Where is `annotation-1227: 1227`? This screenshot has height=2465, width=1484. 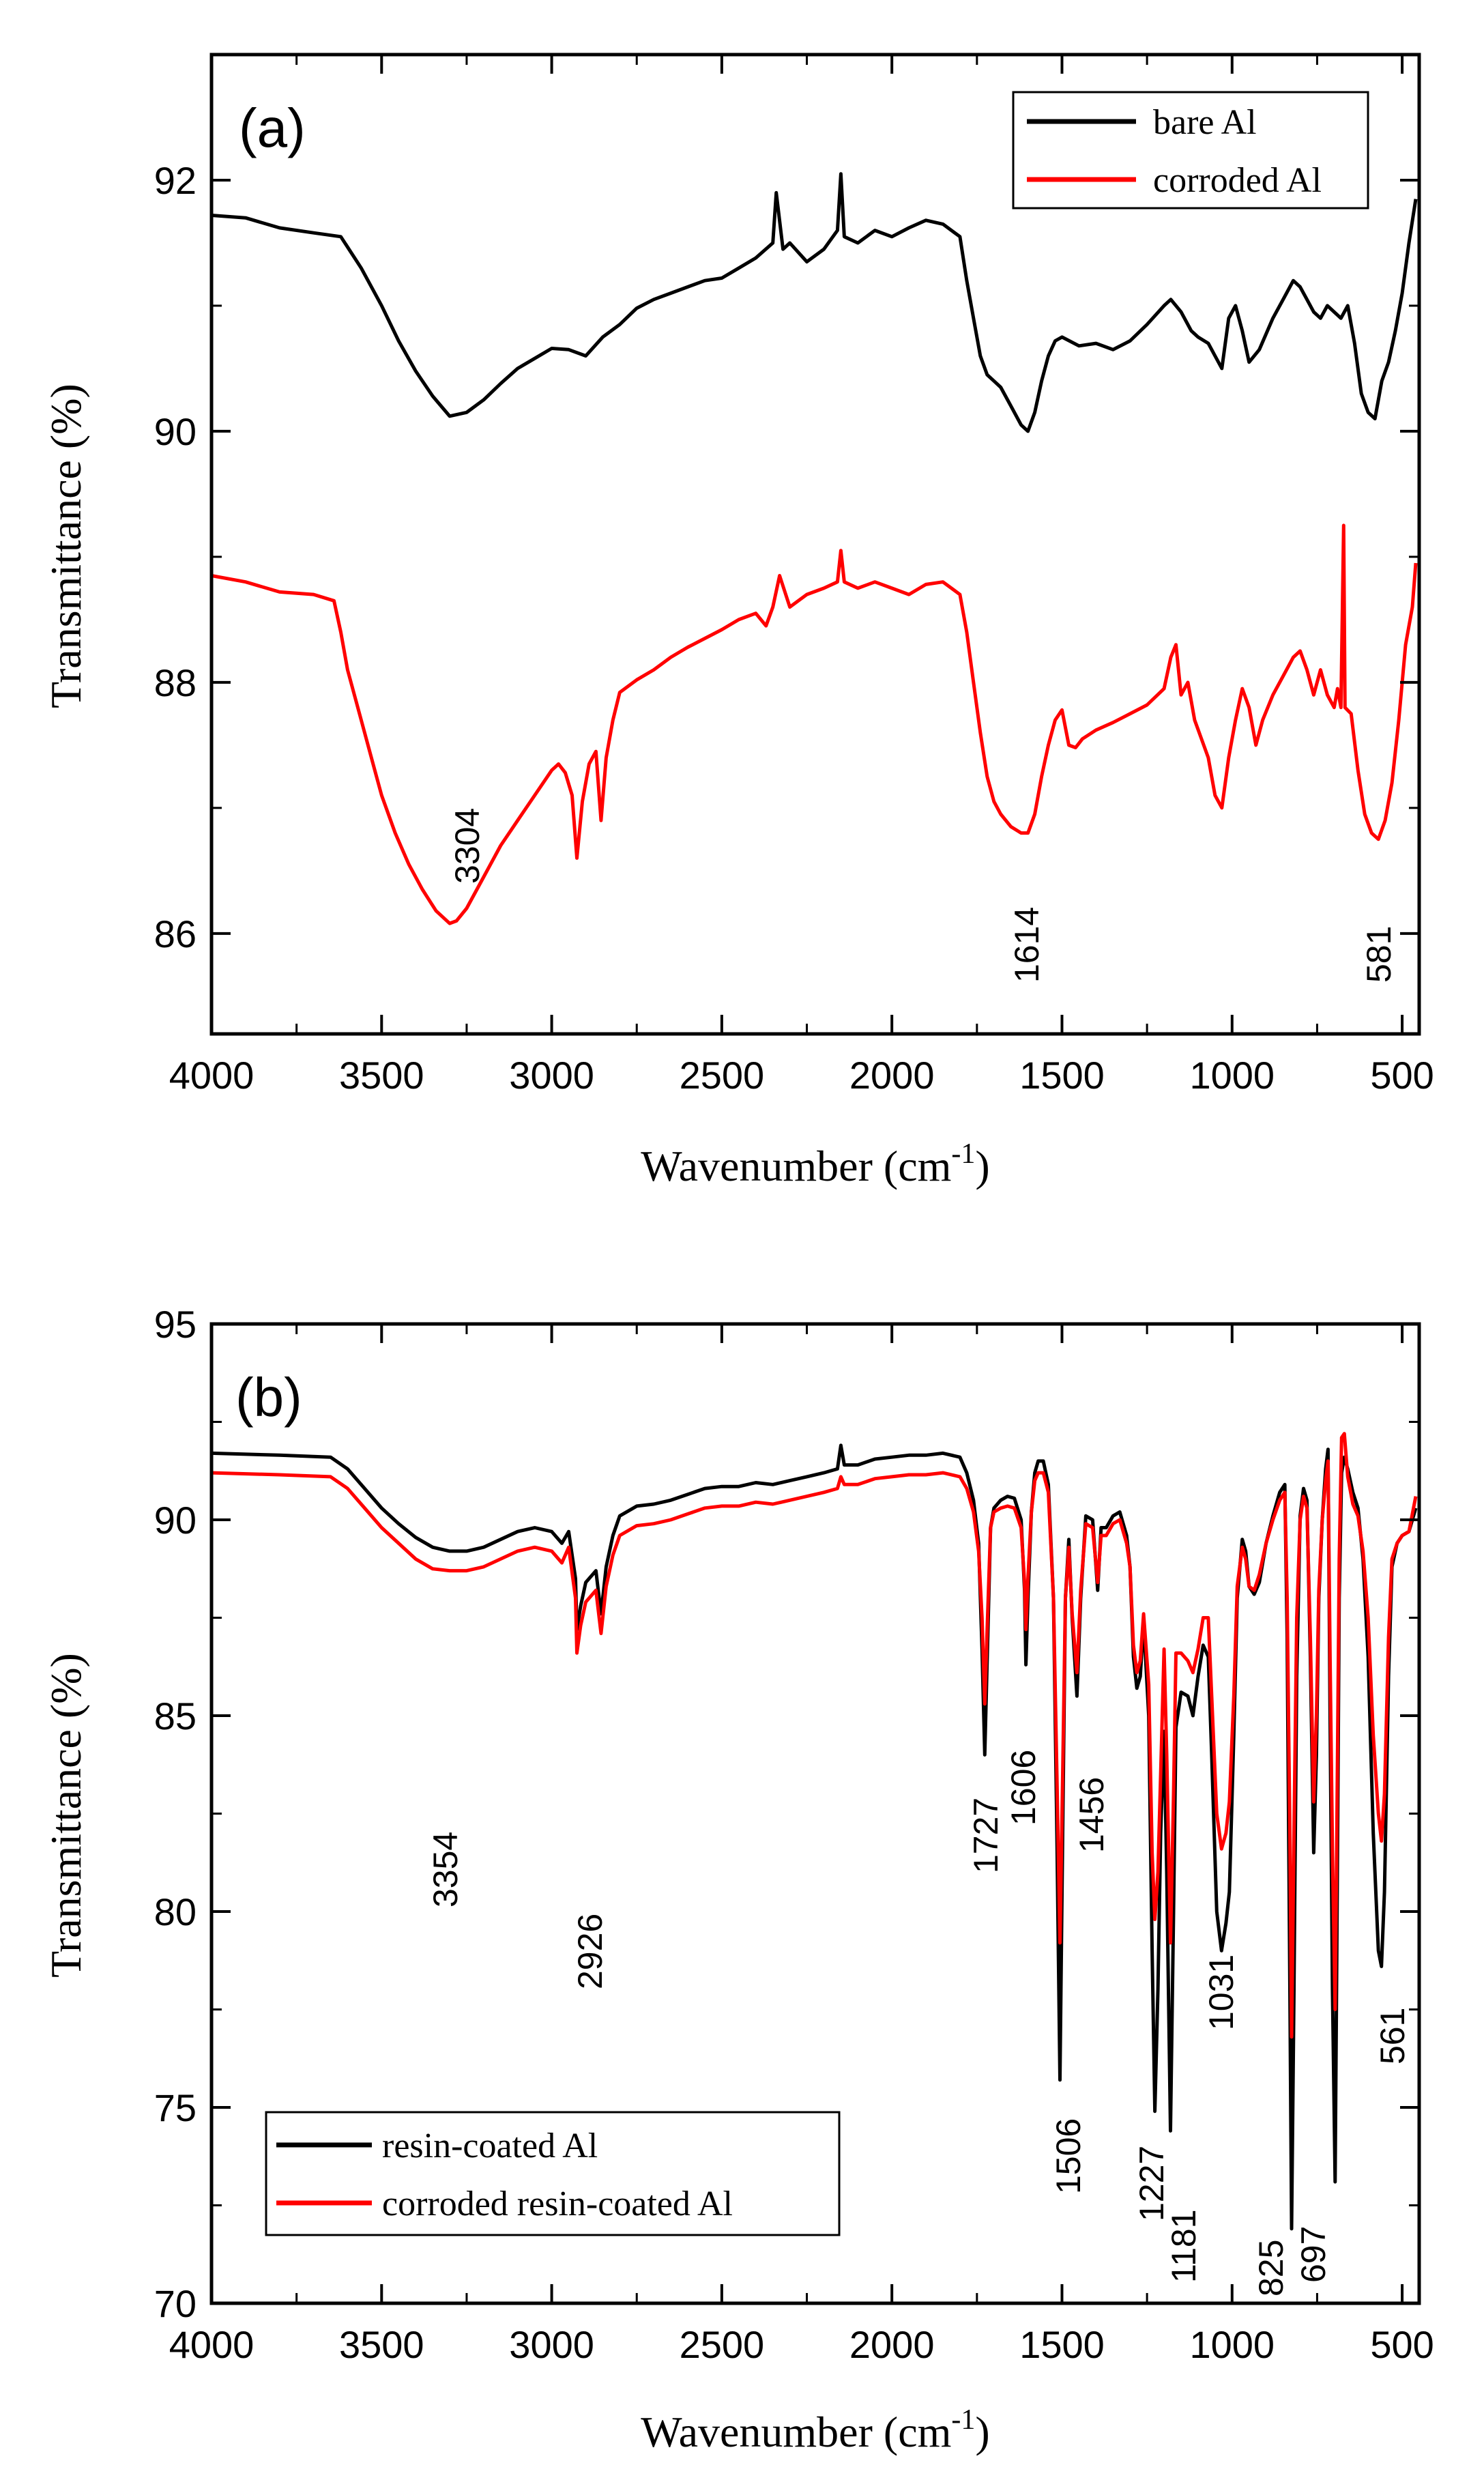
annotation-1227: 1227 is located at coordinates (1152, 2183).